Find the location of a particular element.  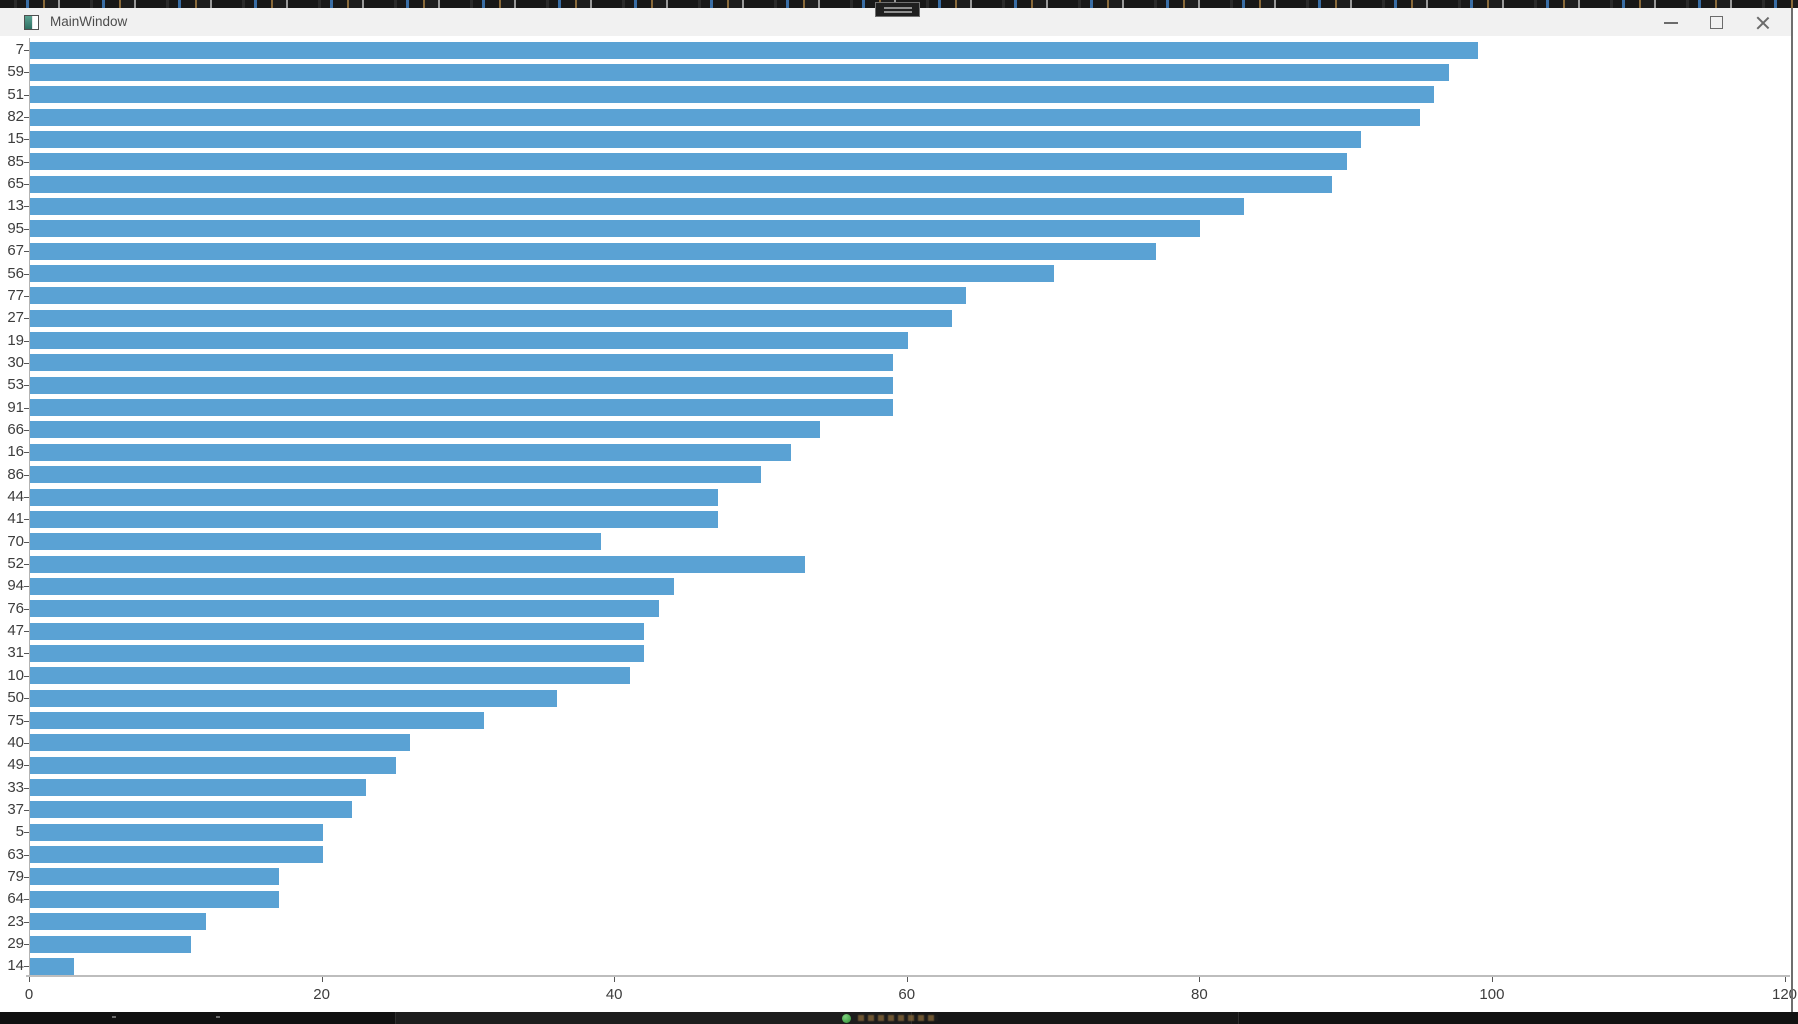

close-button is located at coordinates (1763, 22).